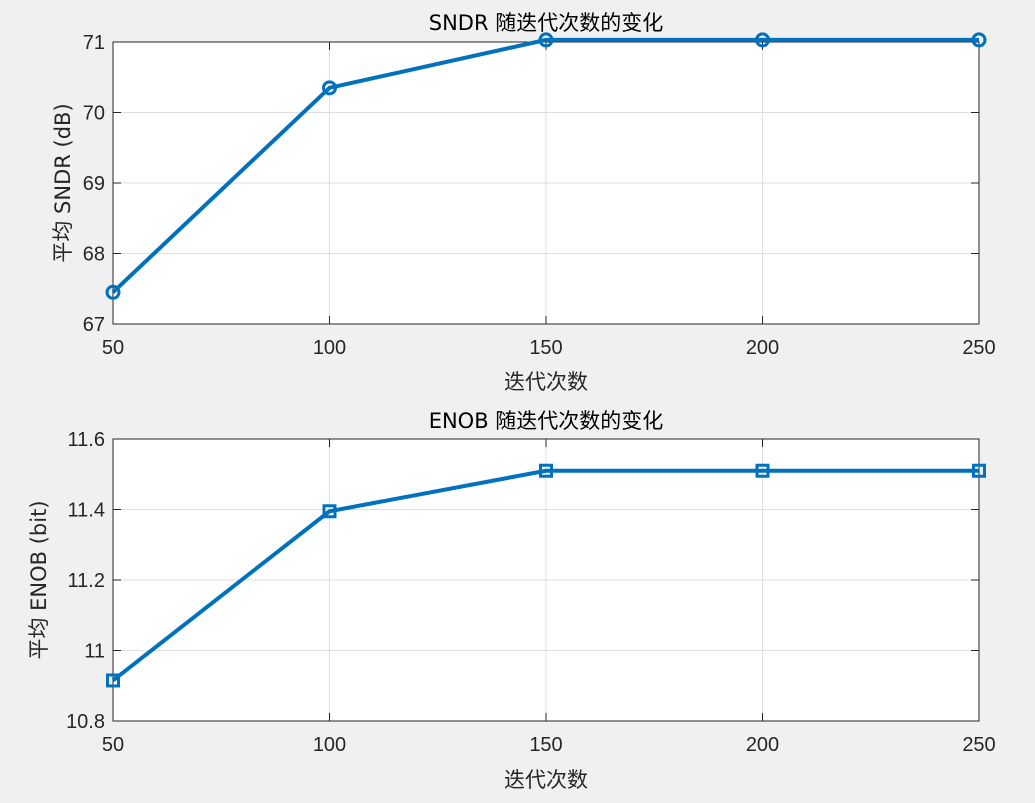 The width and height of the screenshot is (1035, 803). Describe the element at coordinates (86, 511) in the screenshot. I see `chart-enob-ytick-label: 11.4` at that location.